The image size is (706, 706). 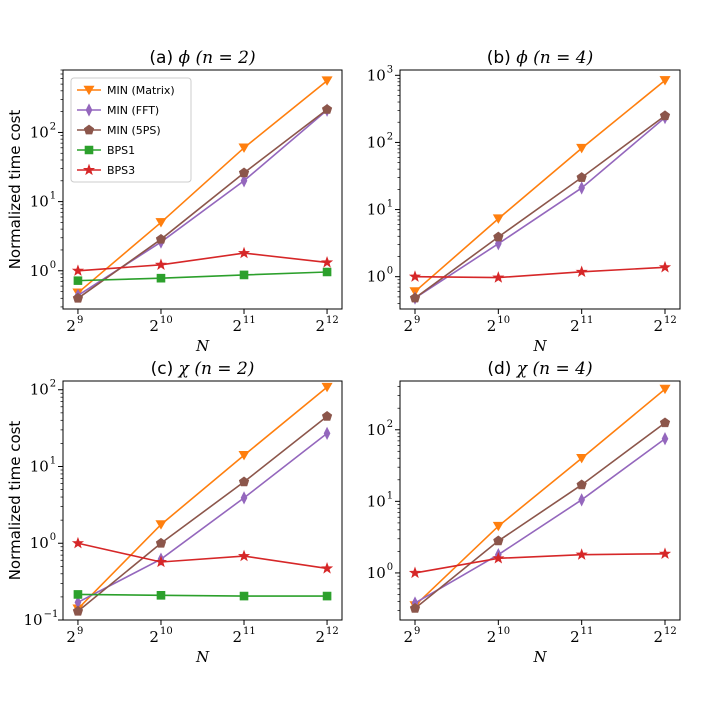 I want to click on chart-title-prefix: (c), so click(x=165, y=369).